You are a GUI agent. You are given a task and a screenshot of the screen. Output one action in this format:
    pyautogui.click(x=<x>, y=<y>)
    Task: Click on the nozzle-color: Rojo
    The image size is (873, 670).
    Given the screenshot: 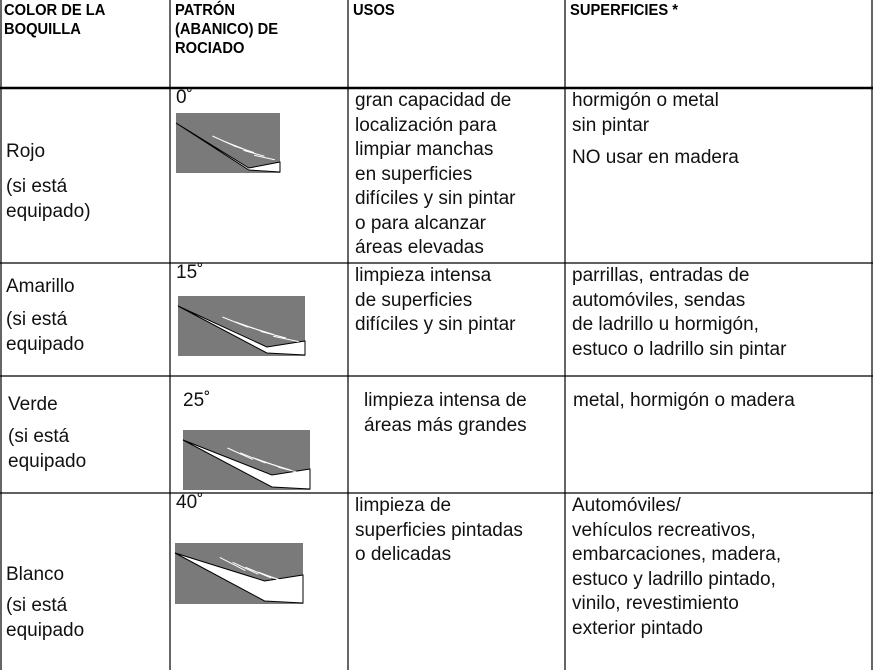 What is the action you would take?
    pyautogui.click(x=26, y=151)
    